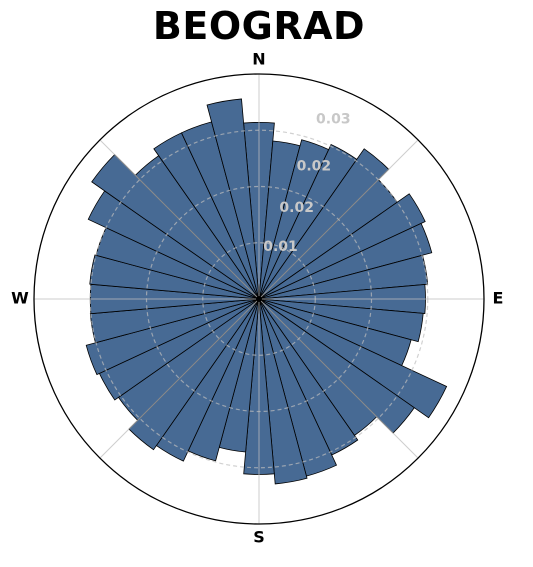 The height and width of the screenshot is (567, 533). Describe the element at coordinates (259, 537) in the screenshot. I see `south-label: S` at that location.